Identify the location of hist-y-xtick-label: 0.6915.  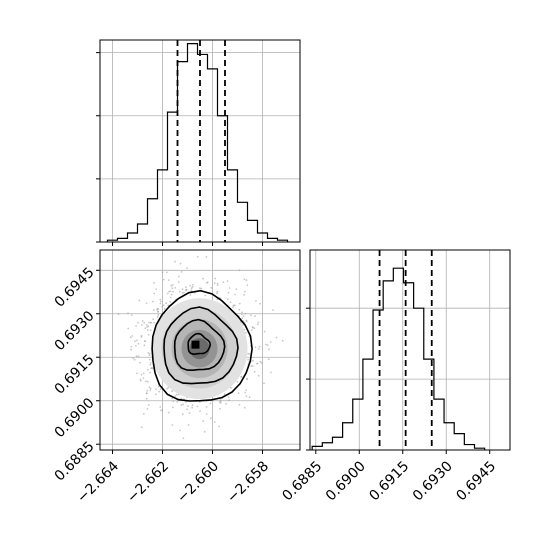
(389, 481).